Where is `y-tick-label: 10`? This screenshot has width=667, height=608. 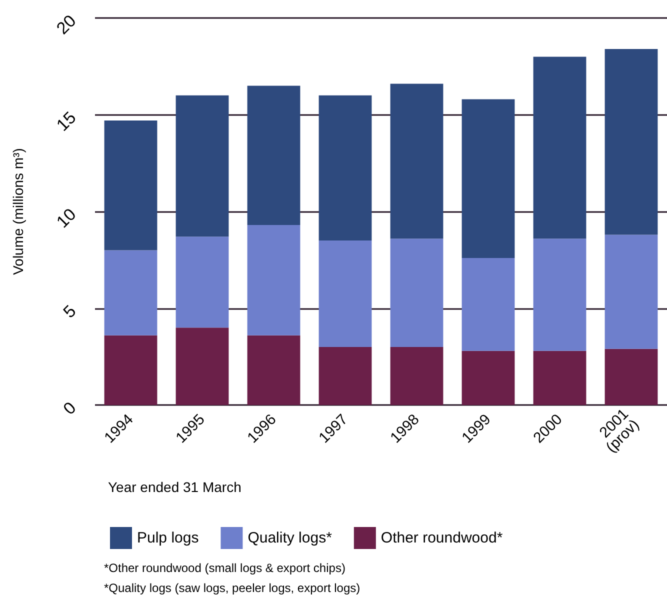 y-tick-label: 10 is located at coordinates (66, 218).